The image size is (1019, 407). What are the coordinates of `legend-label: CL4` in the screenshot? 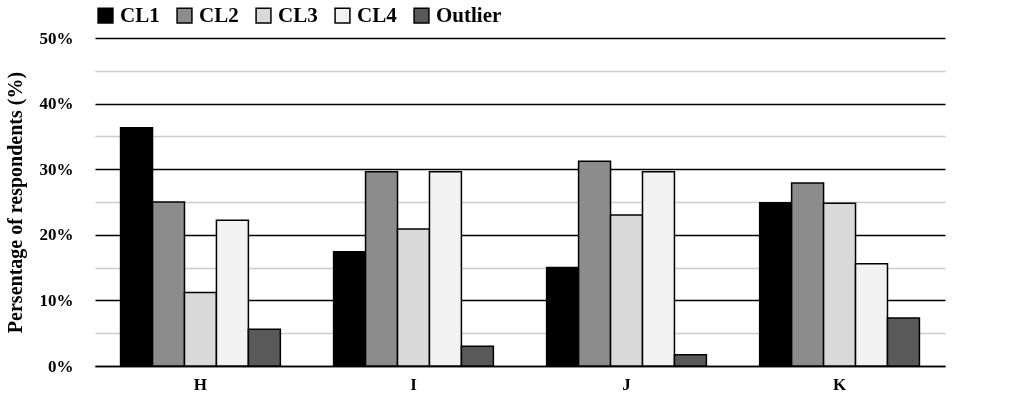 It's located at (377, 14).